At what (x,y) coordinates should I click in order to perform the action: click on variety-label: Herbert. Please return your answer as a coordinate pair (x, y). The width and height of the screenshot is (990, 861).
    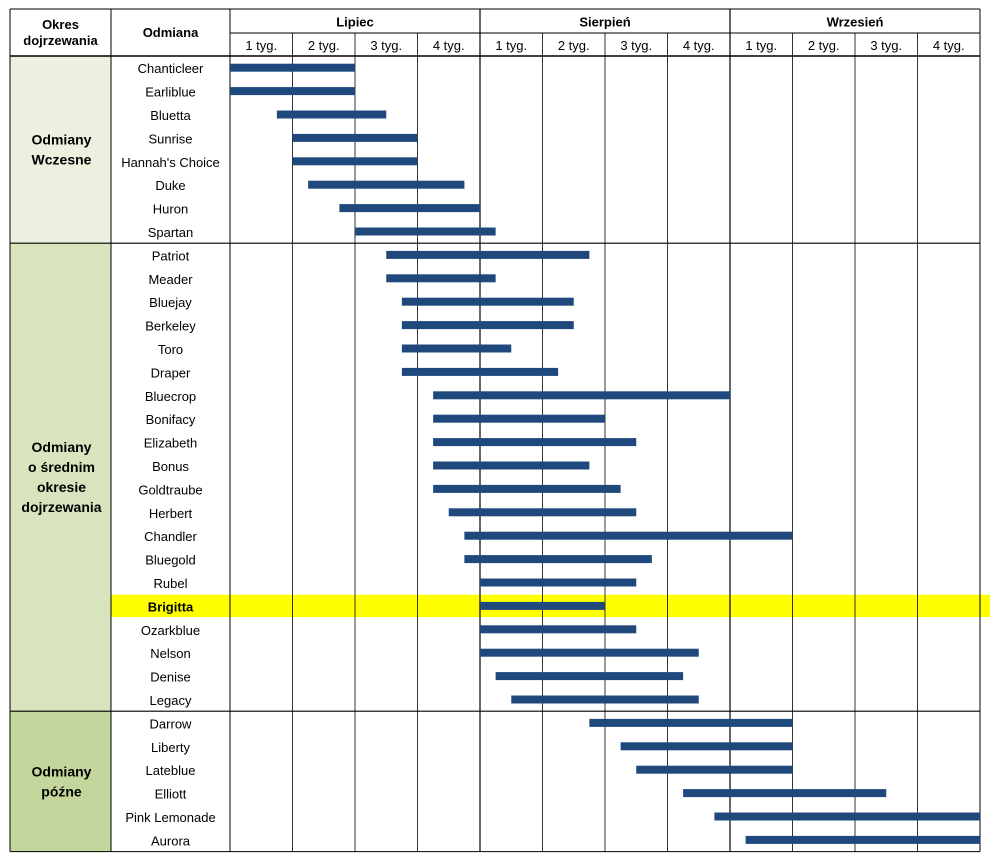
    Looking at the image, I should click on (171, 513).